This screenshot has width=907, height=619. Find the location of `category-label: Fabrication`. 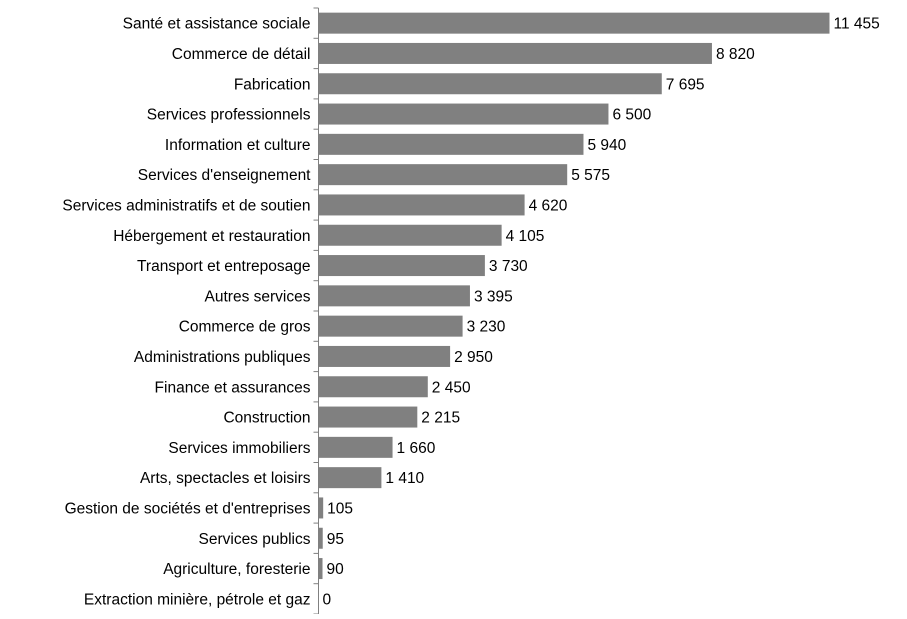

category-label: Fabrication is located at coordinates (272, 84).